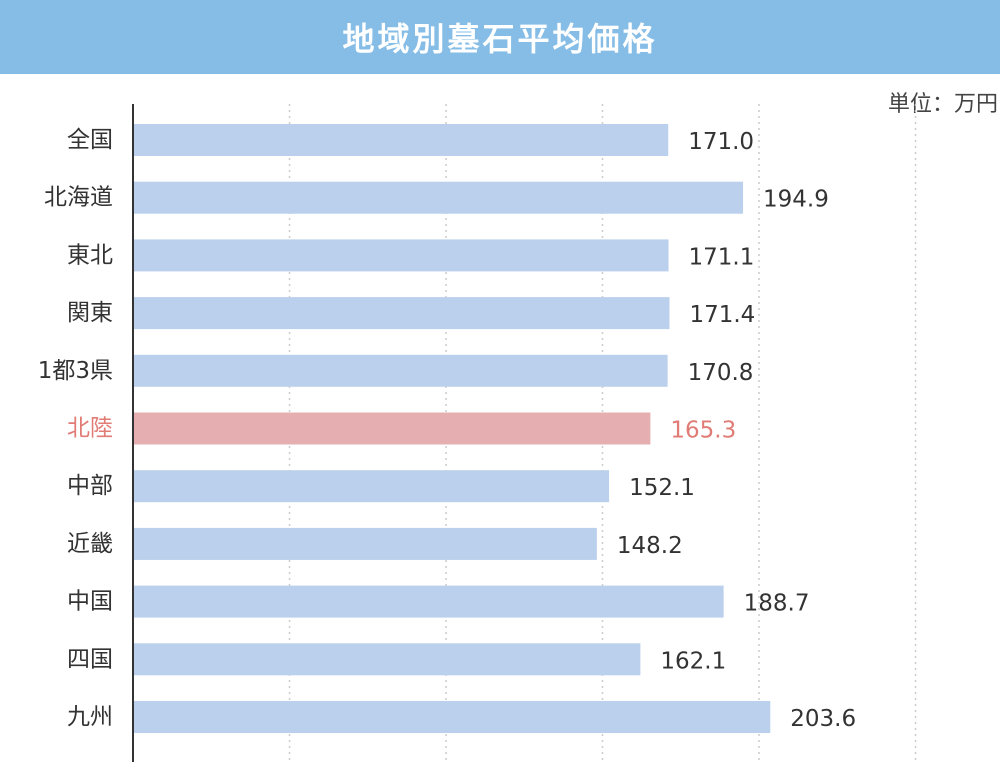 Image resolution: width=1000 pixels, height=762 pixels. I want to click on category-label: 中国, so click(90, 602).